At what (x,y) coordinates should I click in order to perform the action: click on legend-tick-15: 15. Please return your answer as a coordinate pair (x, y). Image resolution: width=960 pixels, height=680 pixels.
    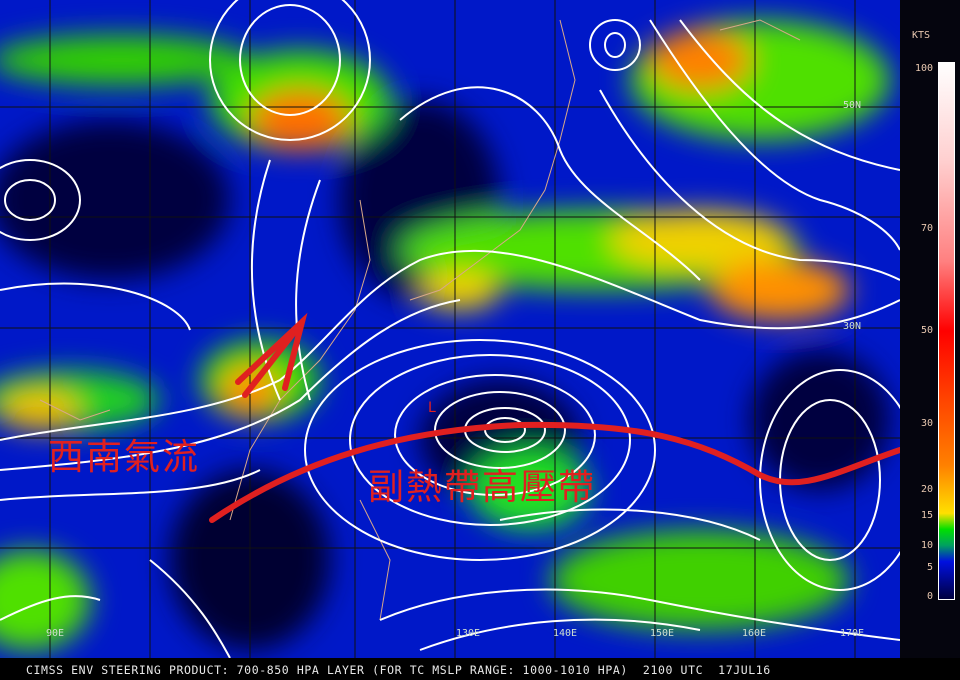
    Looking at the image, I should click on (926, 515).